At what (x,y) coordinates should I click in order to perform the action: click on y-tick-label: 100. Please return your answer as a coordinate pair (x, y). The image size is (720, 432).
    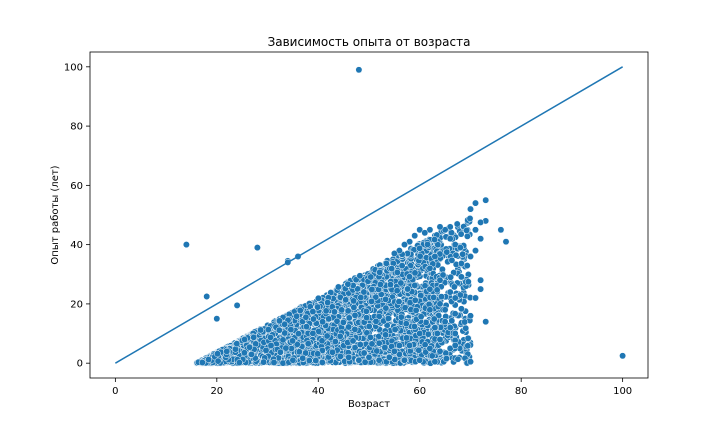
    Looking at the image, I should click on (73, 67).